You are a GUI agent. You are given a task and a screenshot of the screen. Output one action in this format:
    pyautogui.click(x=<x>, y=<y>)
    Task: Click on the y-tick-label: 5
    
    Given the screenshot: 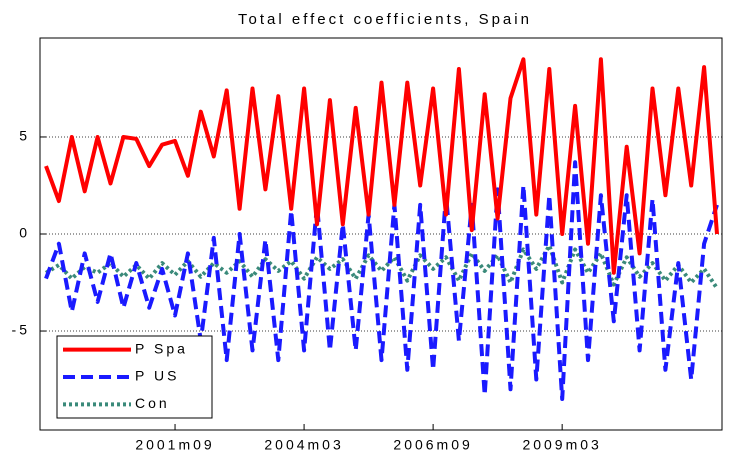 What is the action you would take?
    pyautogui.click(x=24, y=136)
    